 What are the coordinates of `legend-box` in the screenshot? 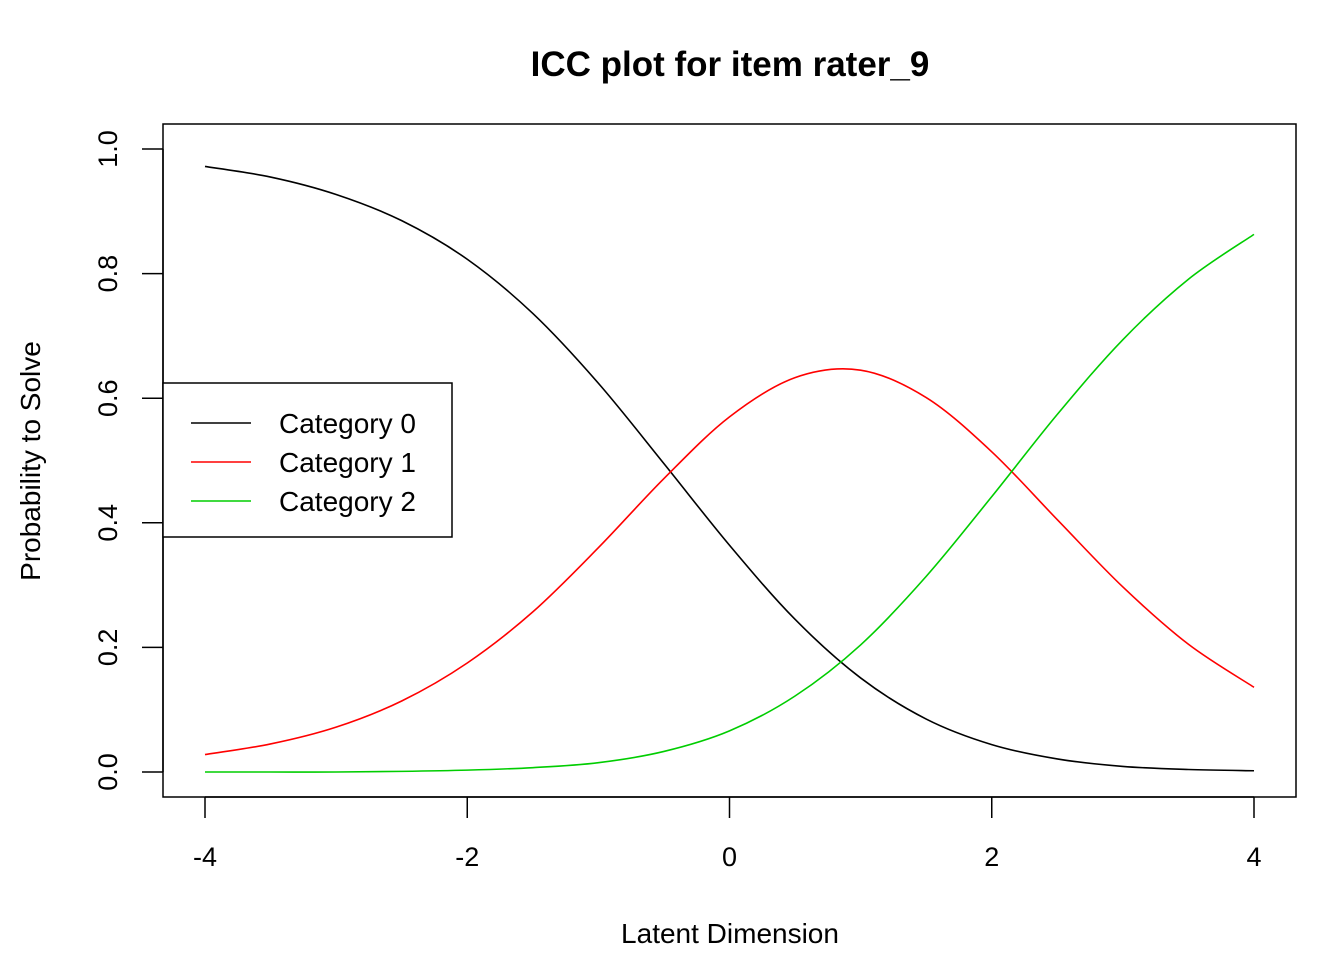 It's located at (307, 460).